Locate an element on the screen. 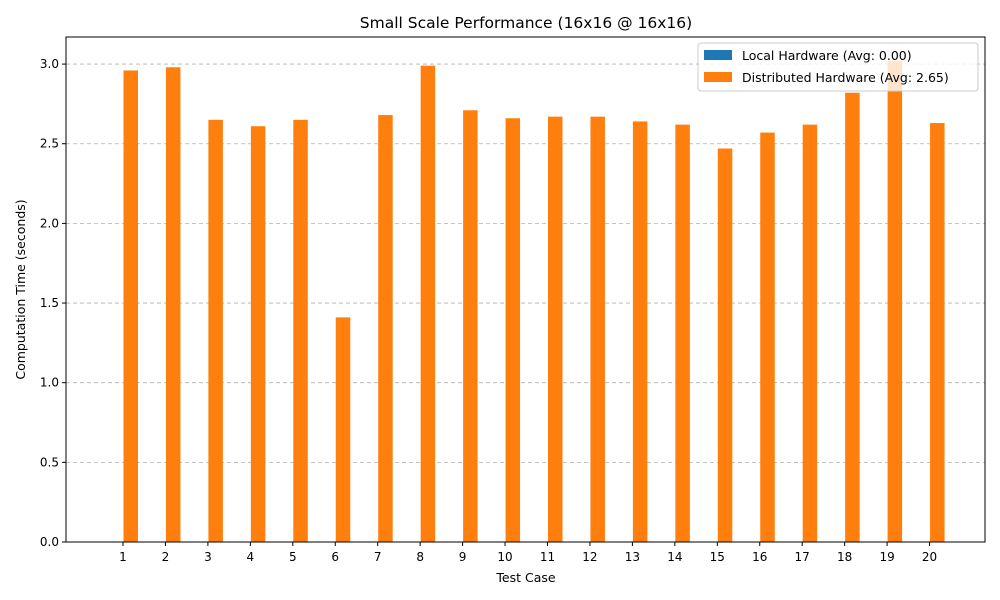 The width and height of the screenshot is (1000, 600). chart-title: Small Scale Performance (16x16 @ 16x16) is located at coordinates (526, 23).